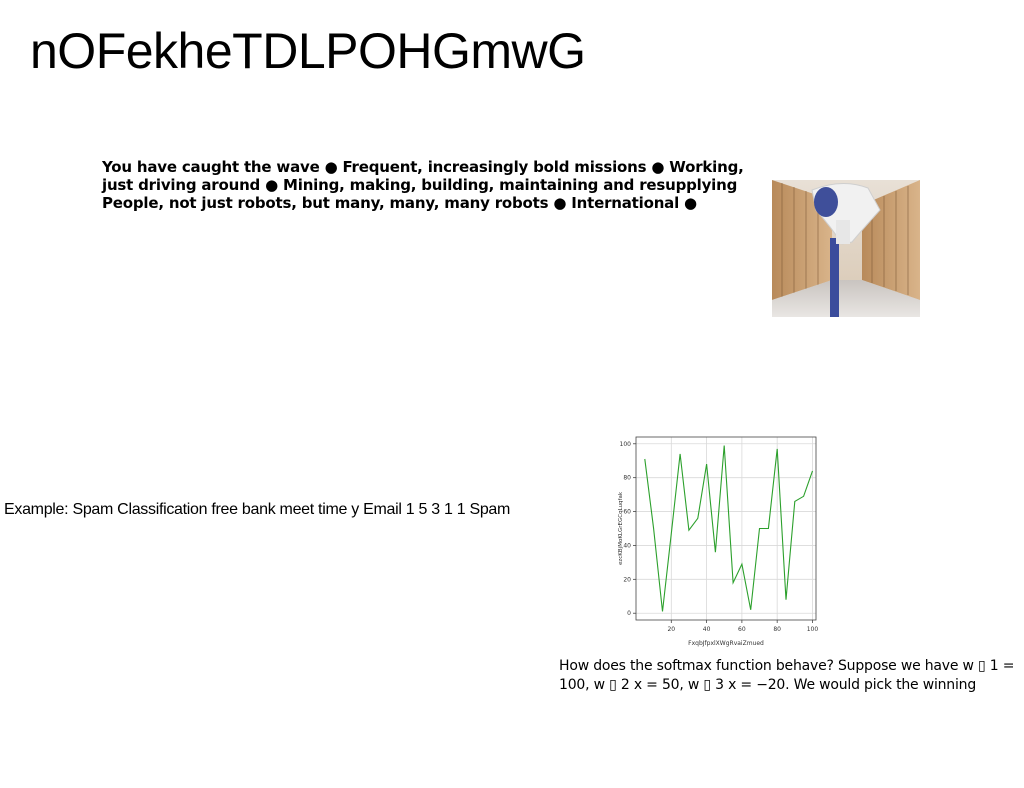 The image size is (1024, 788). What do you see at coordinates (629, 613) in the screenshot?
I see `y-tick-label: 0` at bounding box center [629, 613].